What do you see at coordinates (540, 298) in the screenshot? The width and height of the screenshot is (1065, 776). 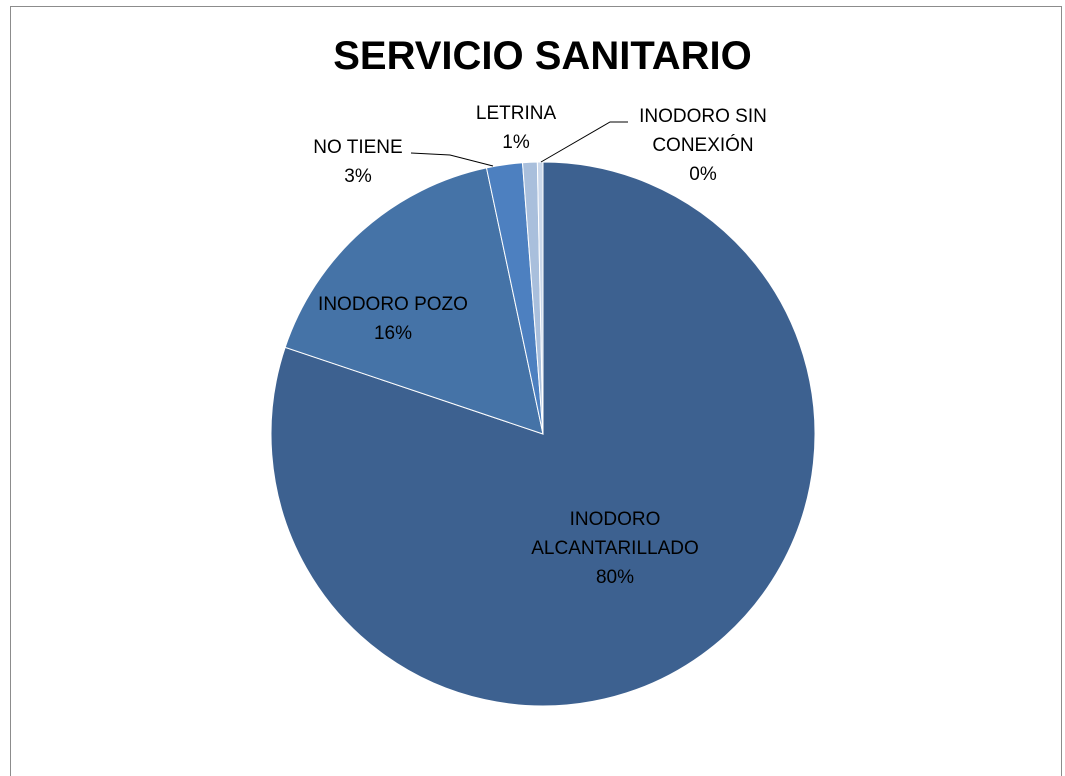 I see `pie-slice-inodoro-sin-conexi-n` at bounding box center [540, 298].